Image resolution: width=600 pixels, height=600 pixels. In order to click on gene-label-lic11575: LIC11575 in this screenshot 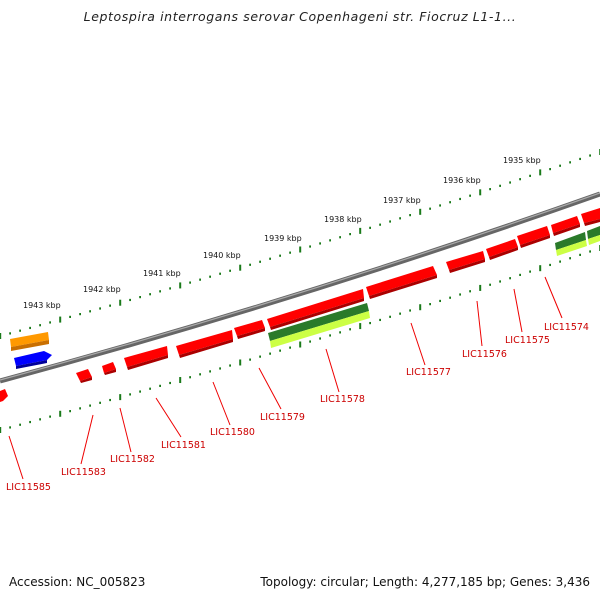, I will do `click(527, 340)`.